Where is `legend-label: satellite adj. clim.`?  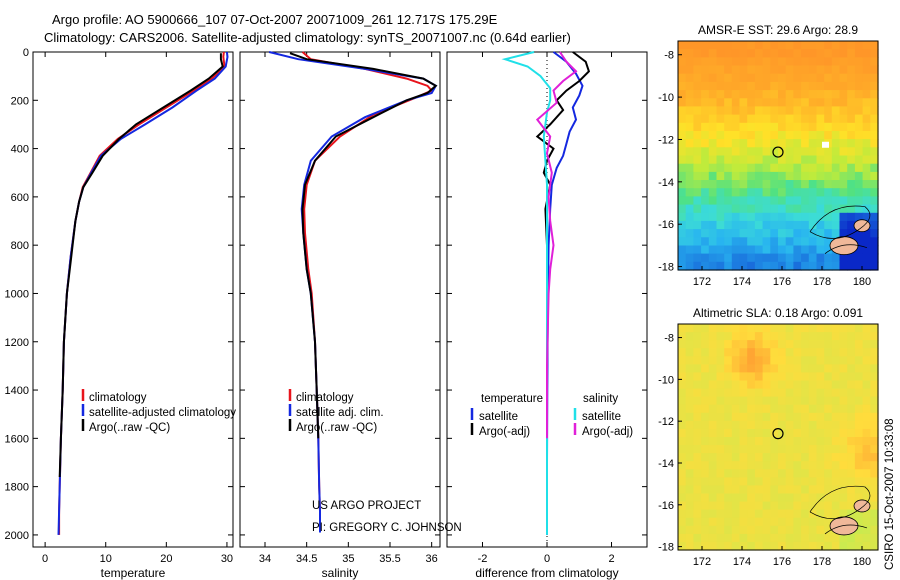
legend-label: satellite adj. clim. is located at coordinates (340, 413).